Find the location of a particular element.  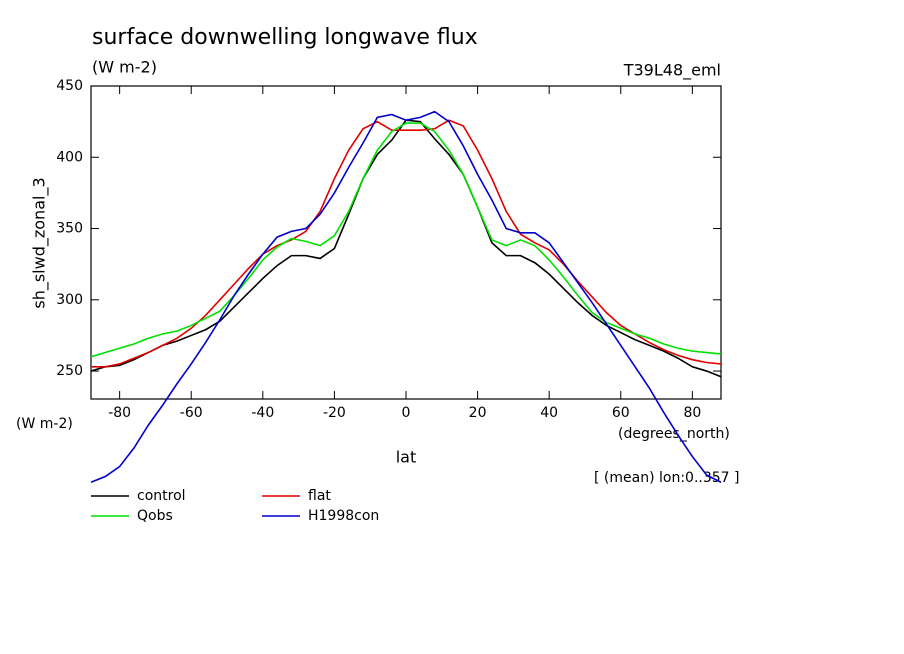

x-tick-label: 80 is located at coordinates (692, 413).